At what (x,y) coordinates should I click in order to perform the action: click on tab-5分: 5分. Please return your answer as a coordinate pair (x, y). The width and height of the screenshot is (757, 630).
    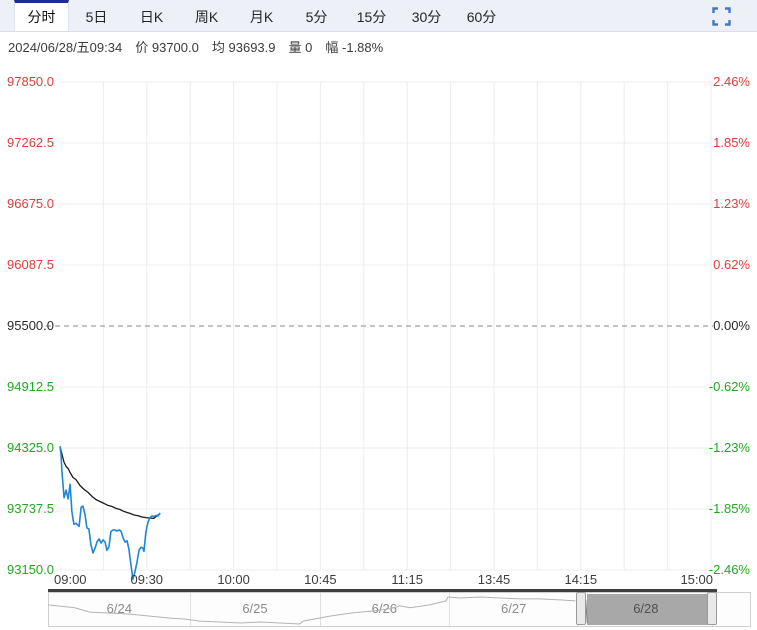
    Looking at the image, I should click on (316, 17).